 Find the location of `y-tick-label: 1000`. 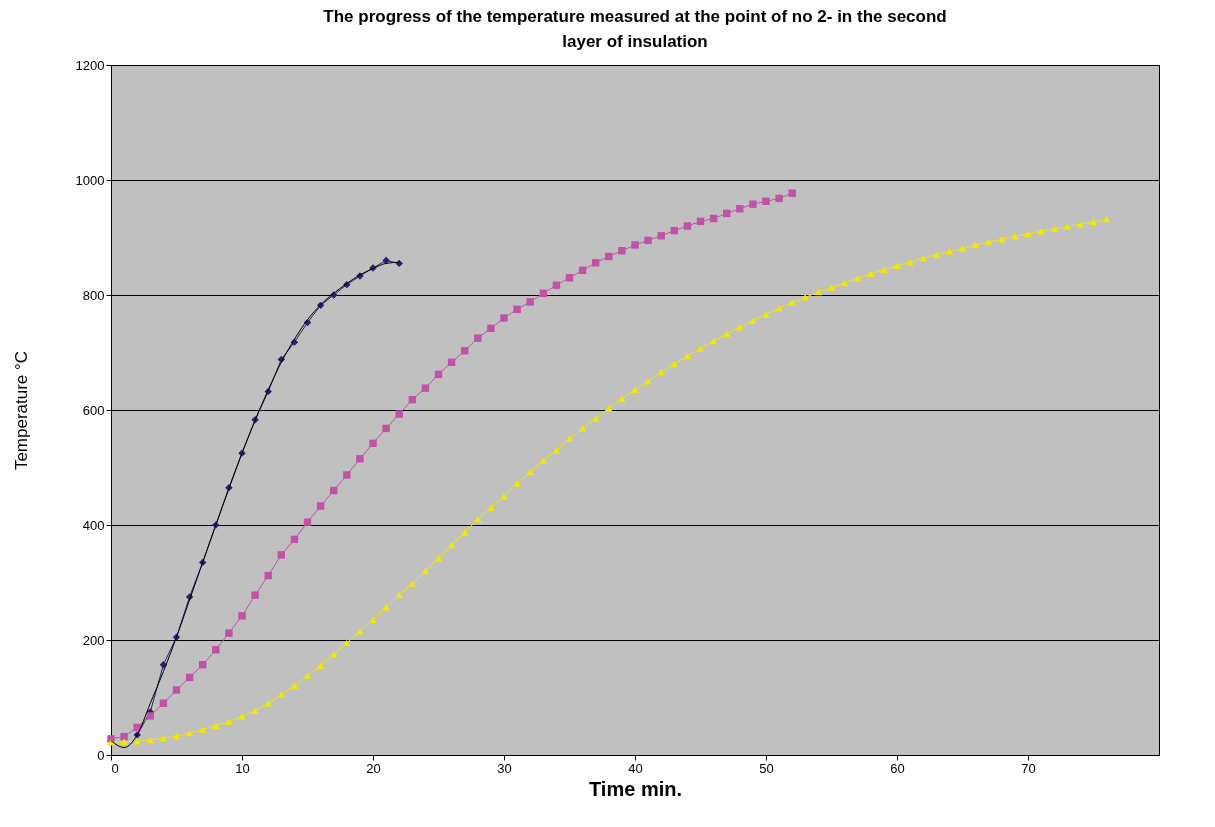

y-tick-label: 1000 is located at coordinates (90, 180).